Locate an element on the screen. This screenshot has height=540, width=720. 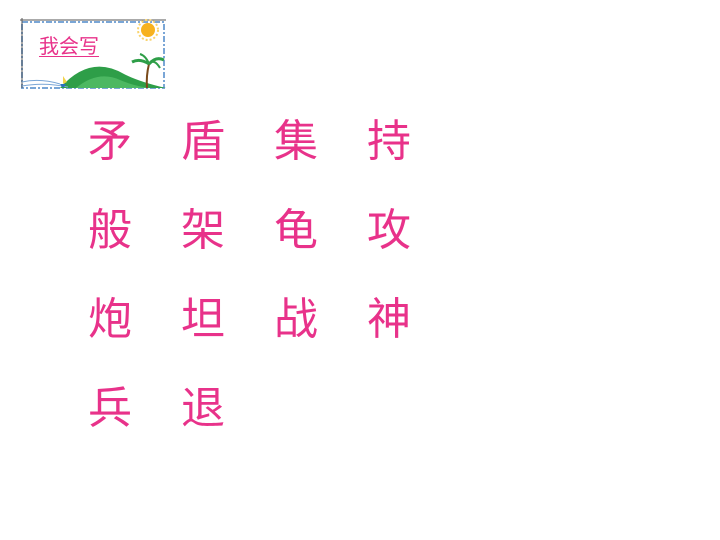
character: 攻 is located at coordinates (389, 230).